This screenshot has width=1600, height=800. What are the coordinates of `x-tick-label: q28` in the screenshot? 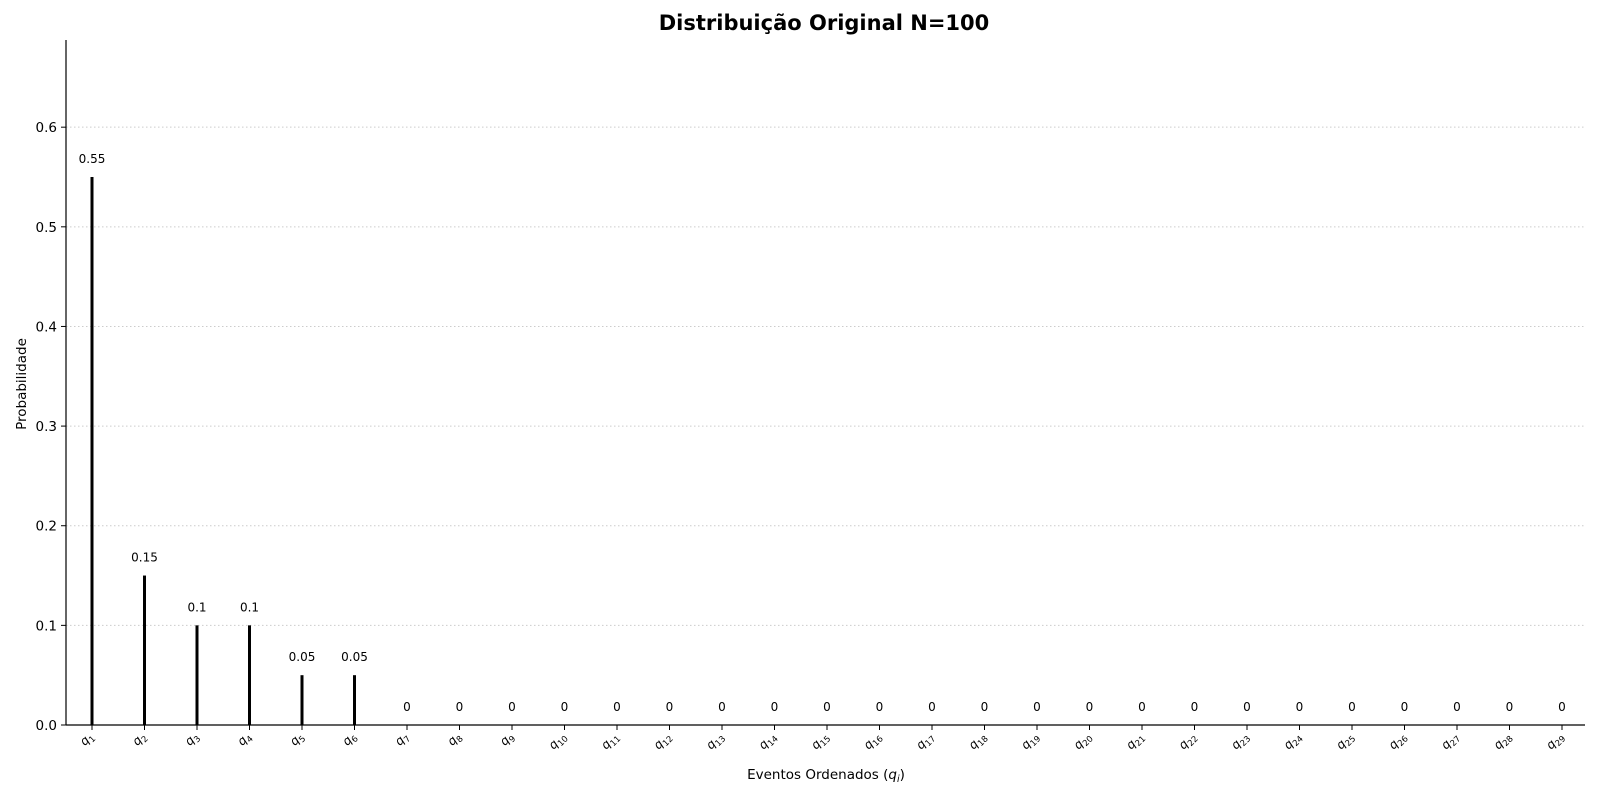 It's located at (1503, 741).